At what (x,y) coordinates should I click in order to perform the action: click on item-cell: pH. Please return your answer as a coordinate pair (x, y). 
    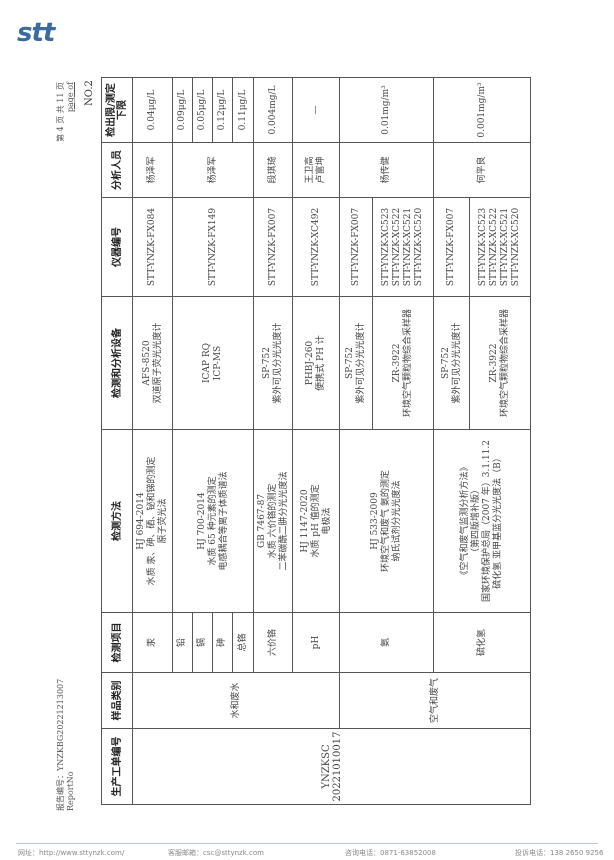
    Looking at the image, I should click on (316, 642).